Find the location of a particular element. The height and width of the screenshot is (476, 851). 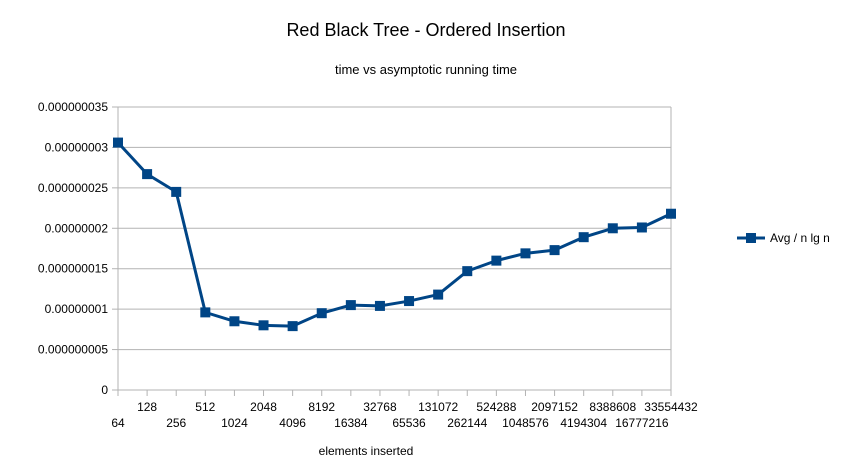

x-tick-label: 4194304 is located at coordinates (583, 423).